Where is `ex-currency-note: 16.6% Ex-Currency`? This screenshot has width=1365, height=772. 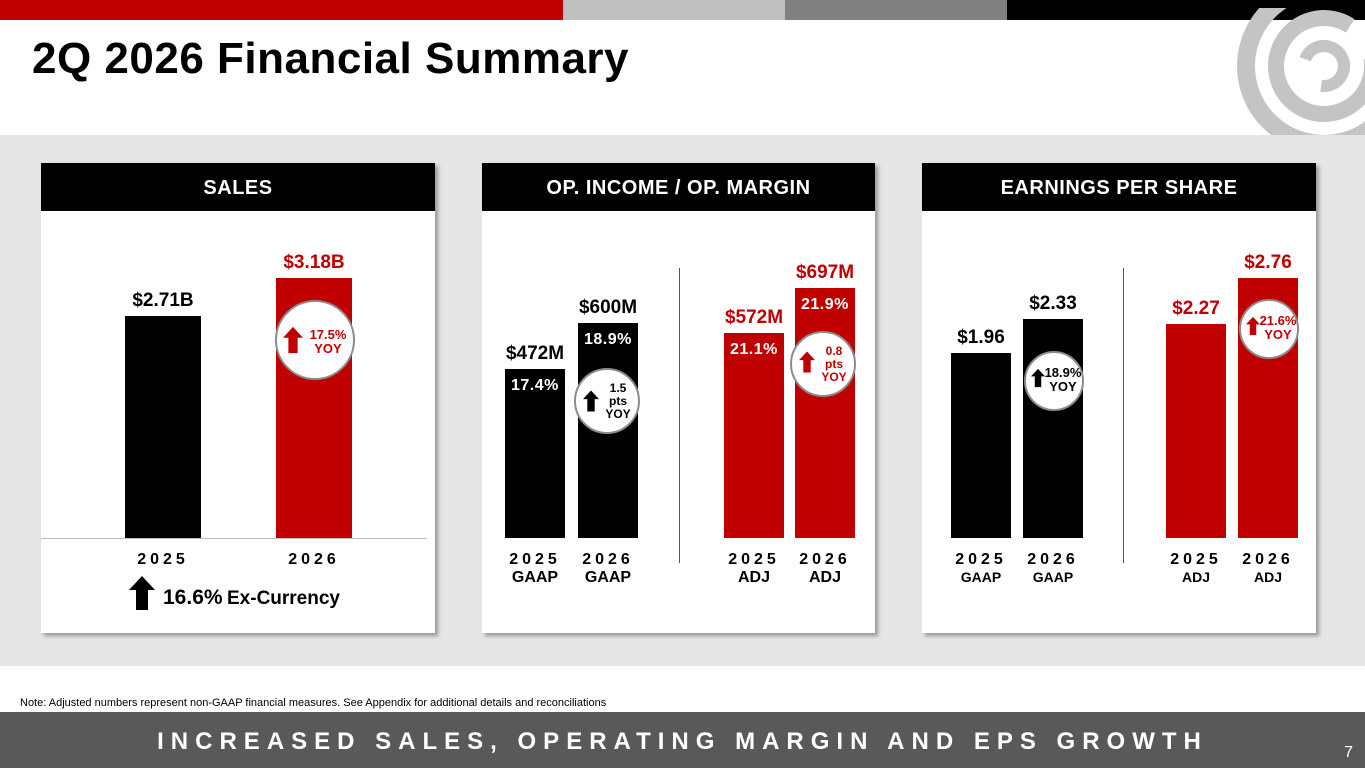 ex-currency-note: 16.6% Ex-Currency is located at coordinates (234, 593).